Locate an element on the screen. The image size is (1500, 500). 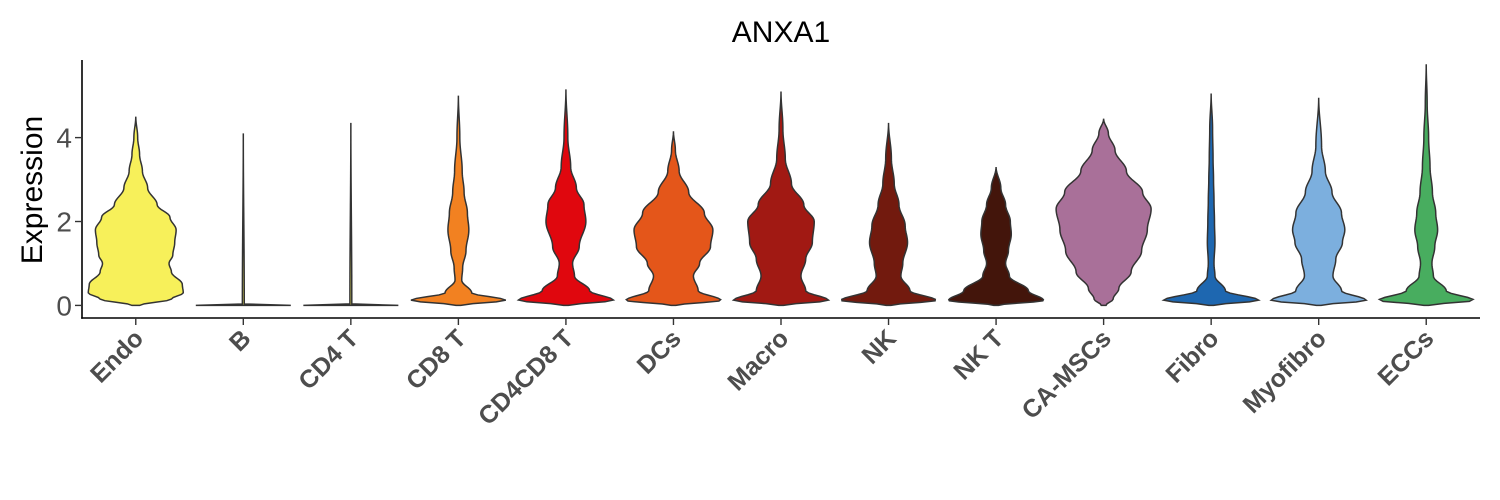
violin-fibro is located at coordinates (1211, 200).